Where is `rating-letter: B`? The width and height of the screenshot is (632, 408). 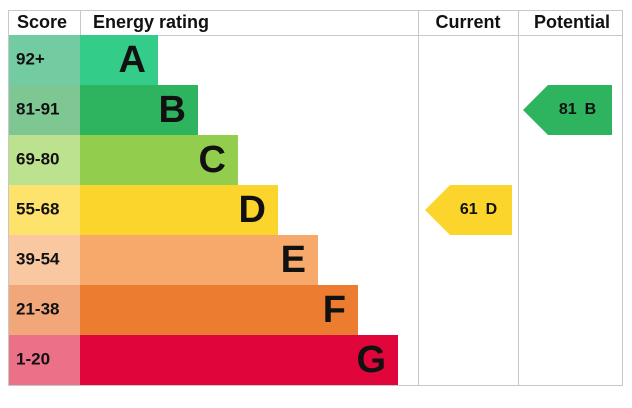 rating-letter: B is located at coordinates (172, 110).